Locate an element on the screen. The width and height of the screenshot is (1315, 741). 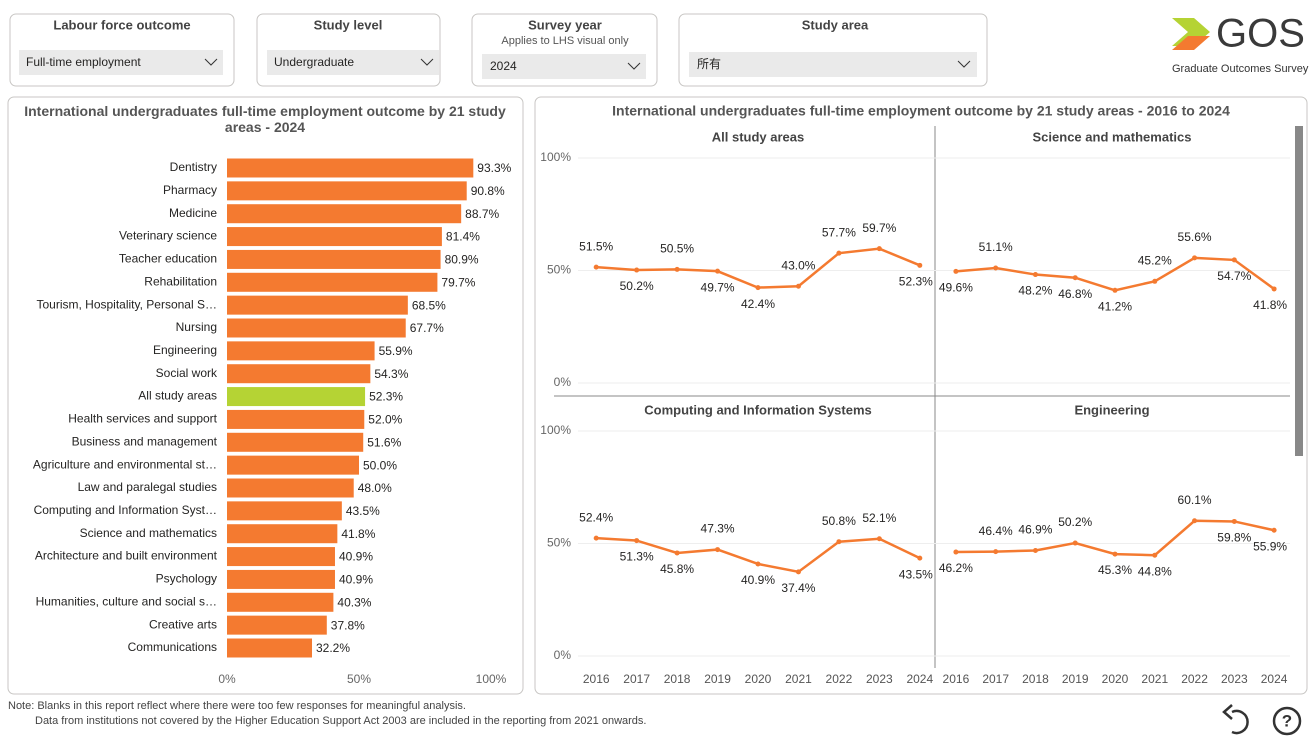
value-label: 88.7% is located at coordinates (482, 214).